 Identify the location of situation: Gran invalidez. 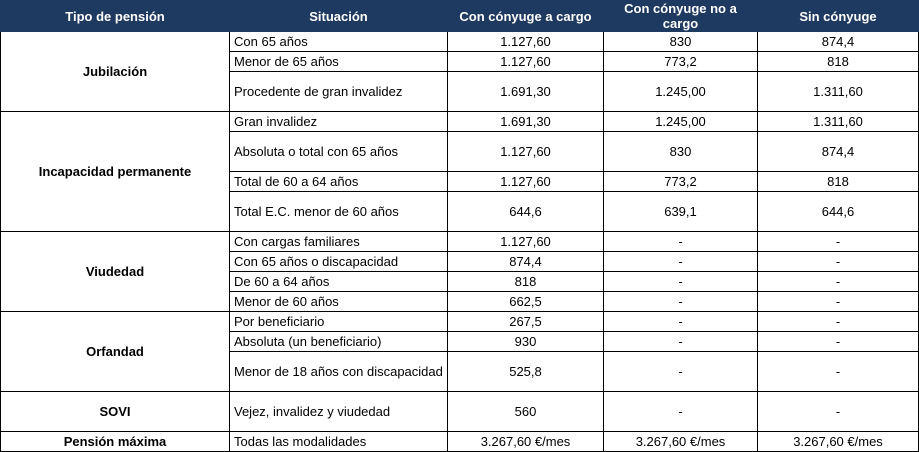
(338, 121).